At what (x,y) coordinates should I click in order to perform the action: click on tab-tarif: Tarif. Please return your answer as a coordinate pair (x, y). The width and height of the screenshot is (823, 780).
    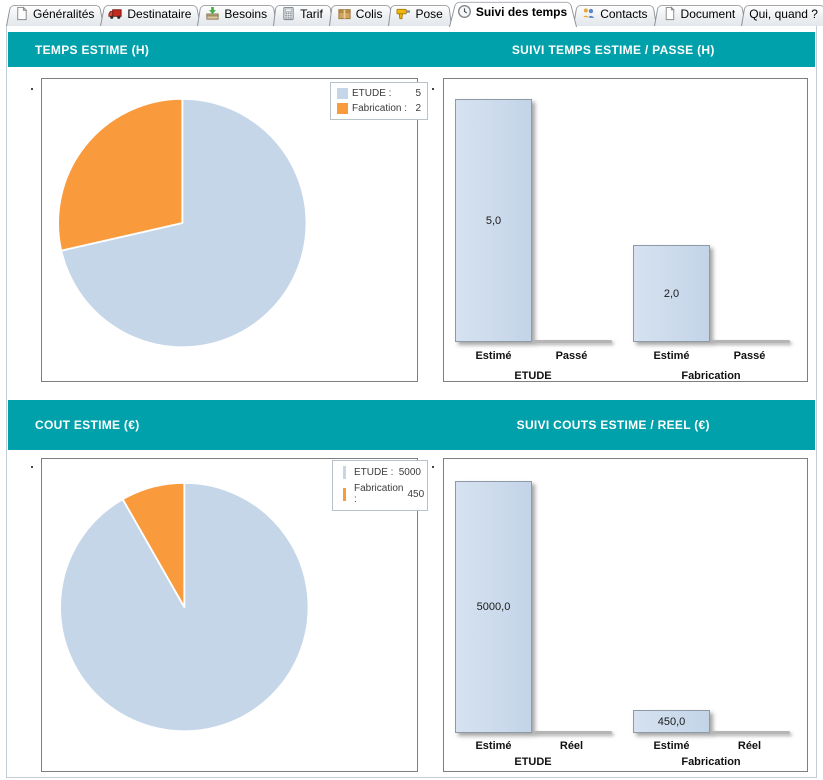
    Looking at the image, I should click on (303, 14).